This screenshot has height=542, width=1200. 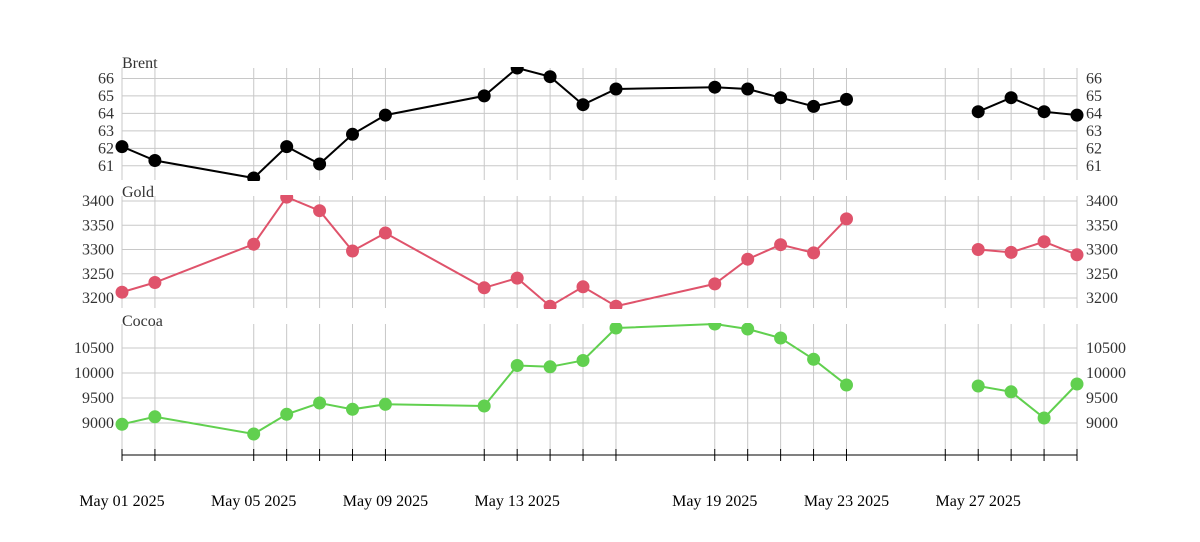 What do you see at coordinates (1102, 398) in the screenshot?
I see `y-tick-label-right: 9500` at bounding box center [1102, 398].